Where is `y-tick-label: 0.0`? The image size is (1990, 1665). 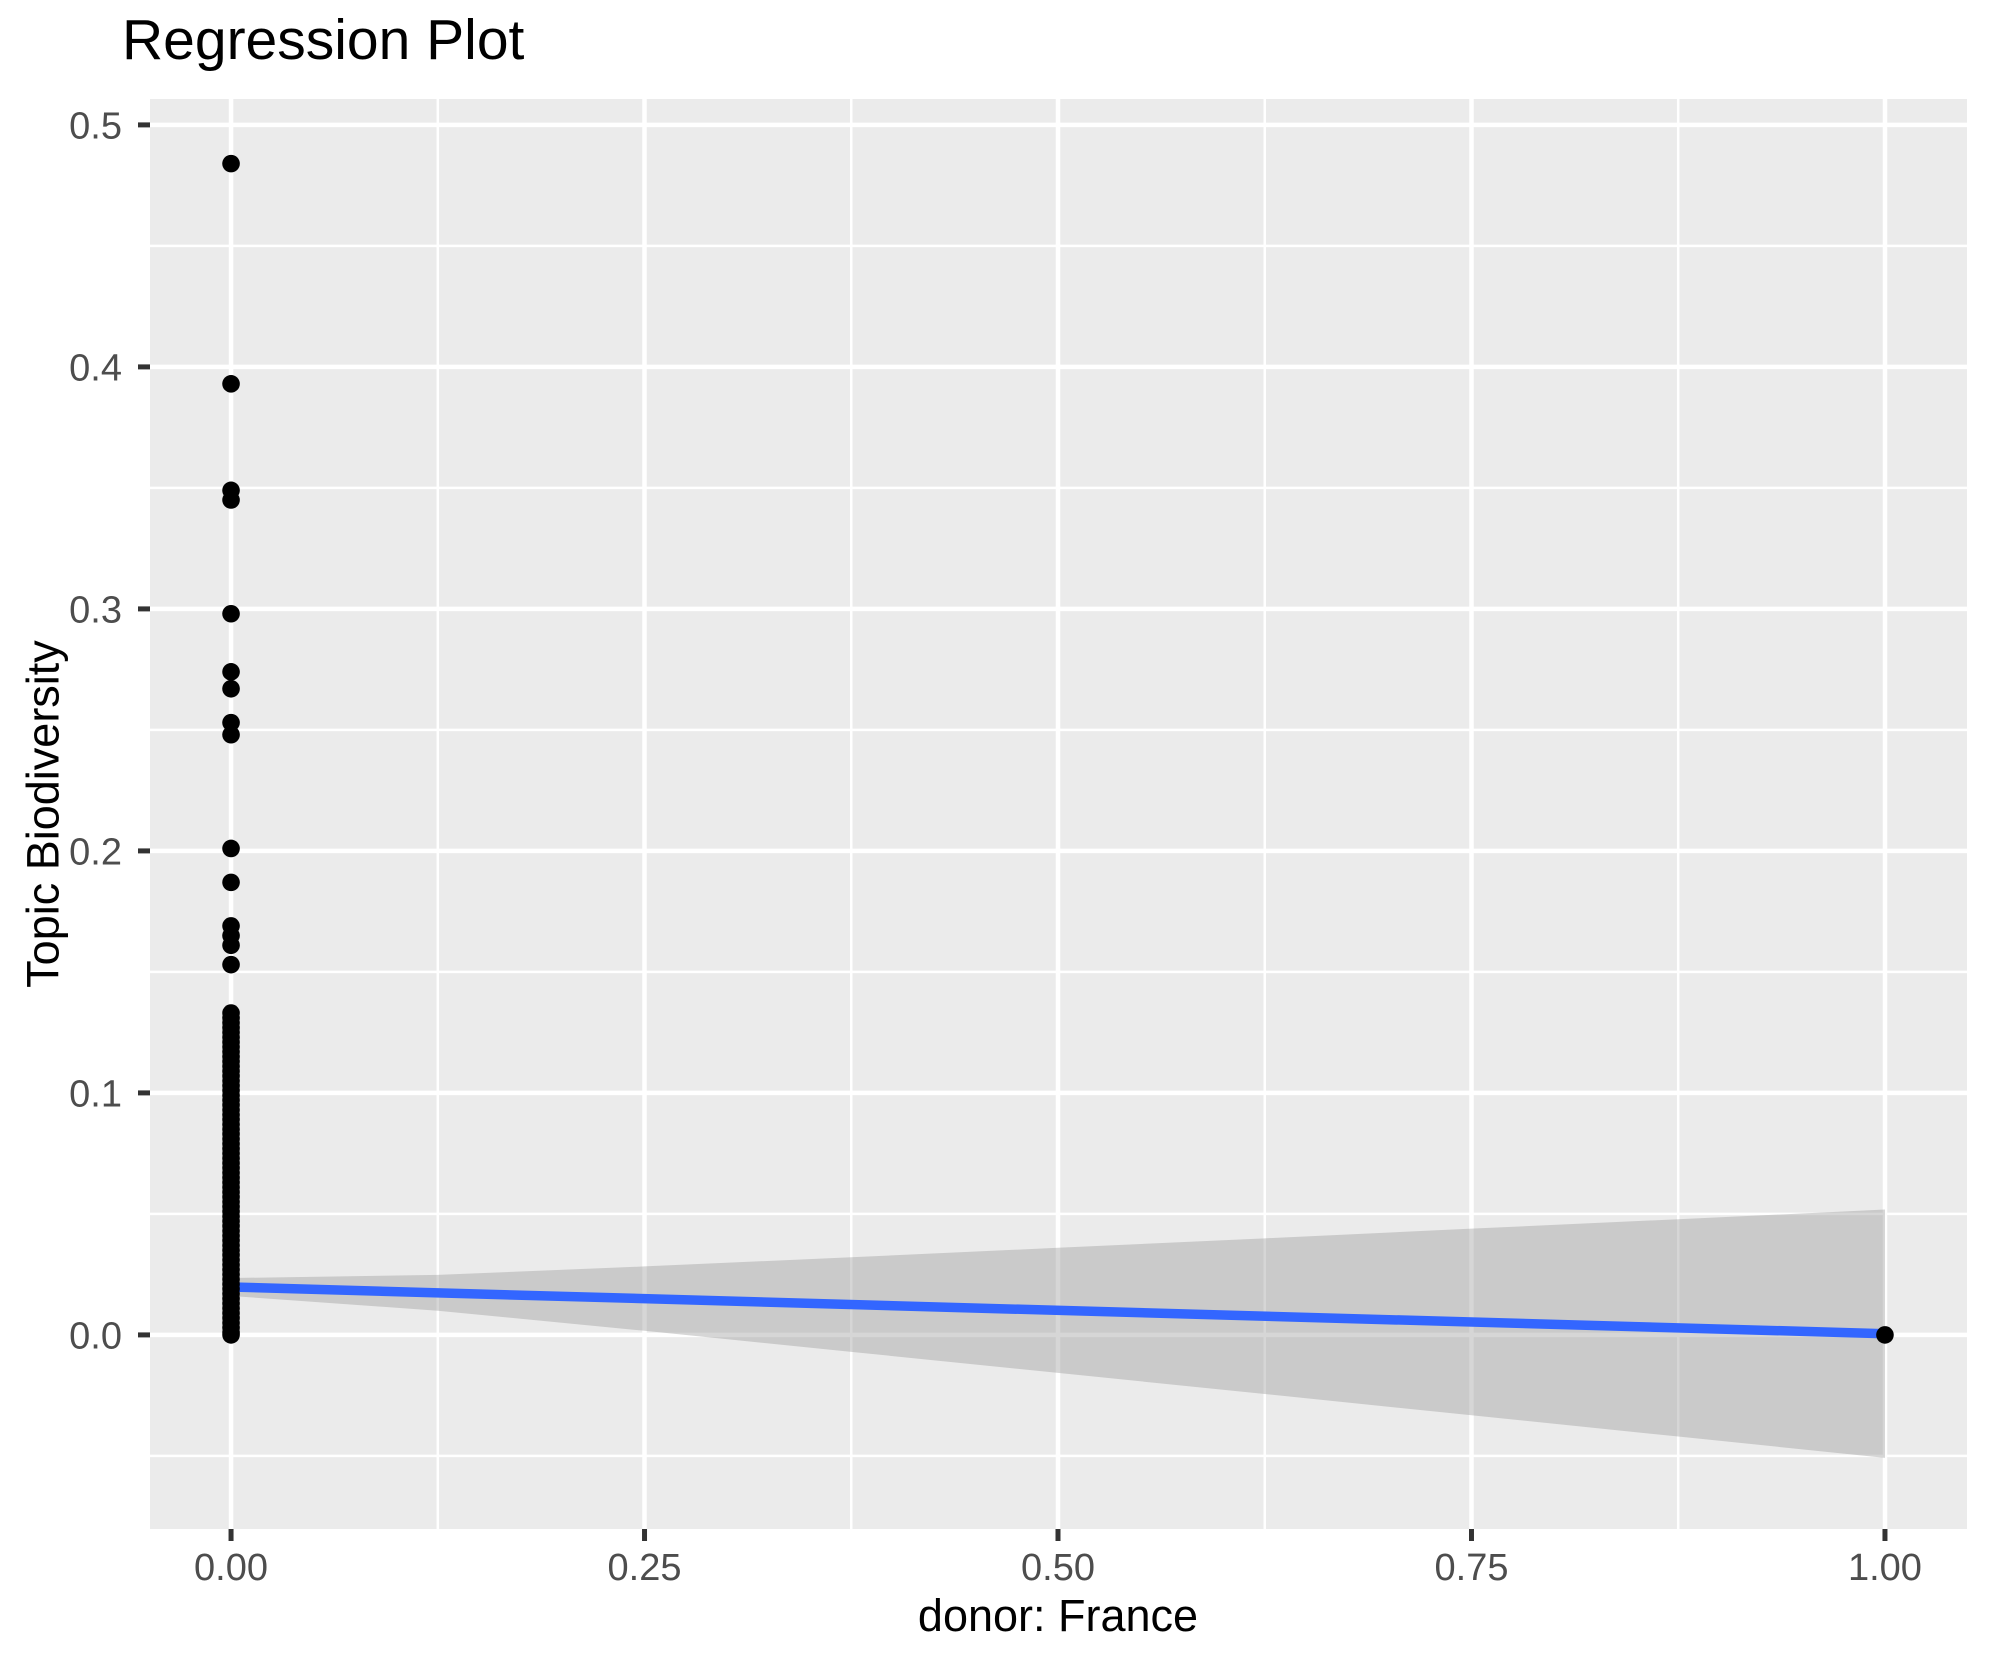 y-tick-label: 0.0 is located at coordinates (95, 1336).